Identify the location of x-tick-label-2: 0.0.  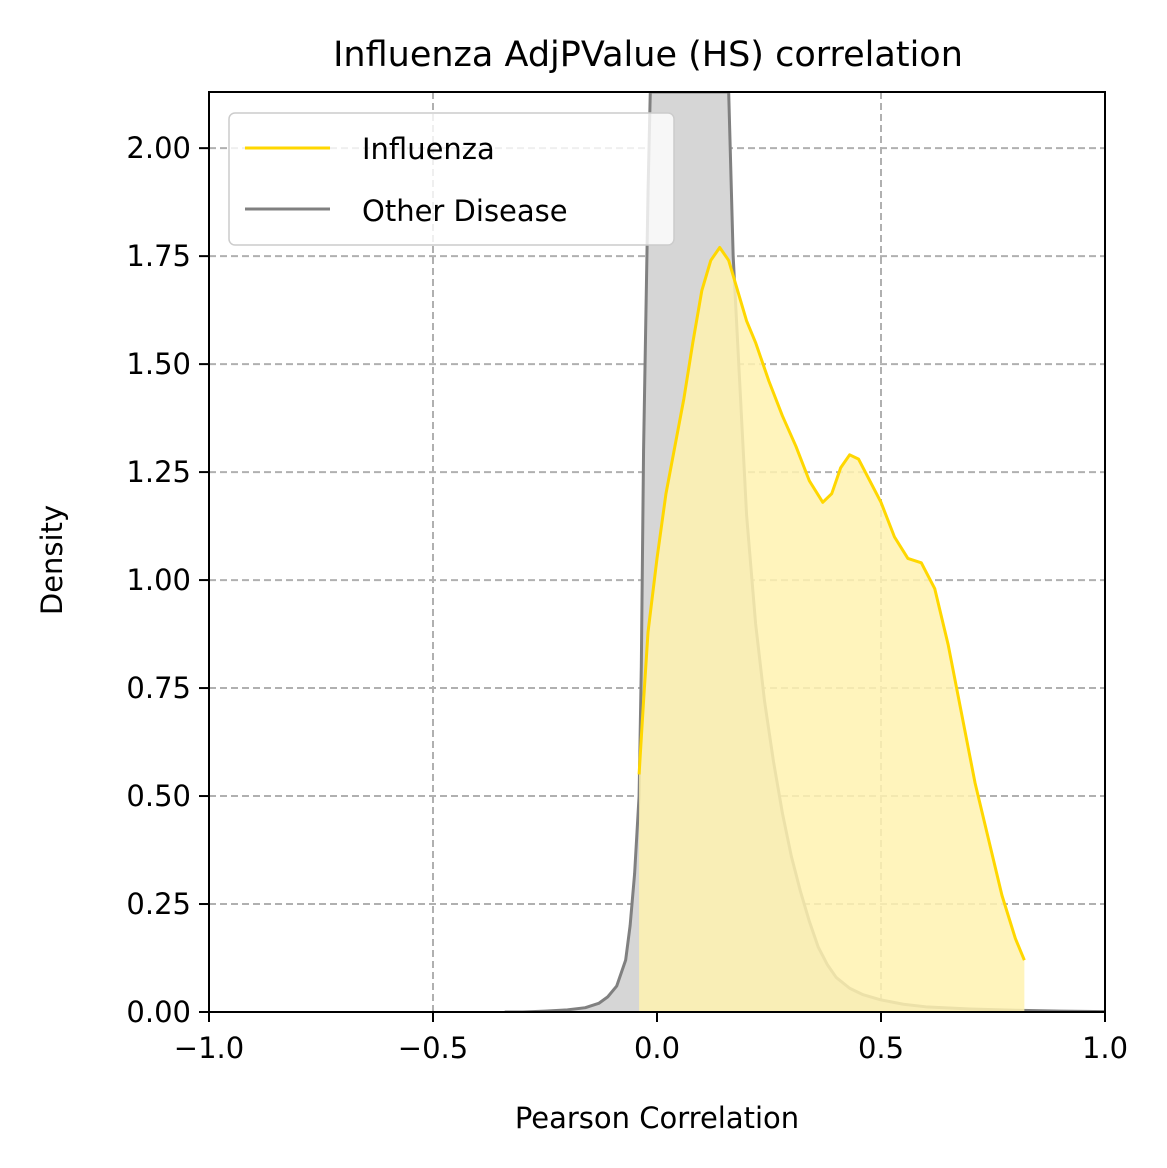
(657, 1048).